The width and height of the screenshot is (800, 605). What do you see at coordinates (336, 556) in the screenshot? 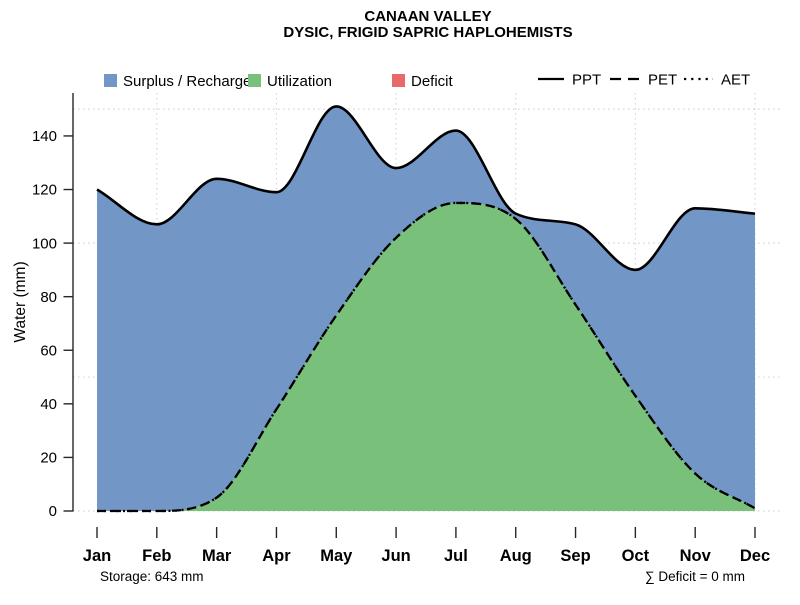
I see `x-tick-label: May` at bounding box center [336, 556].